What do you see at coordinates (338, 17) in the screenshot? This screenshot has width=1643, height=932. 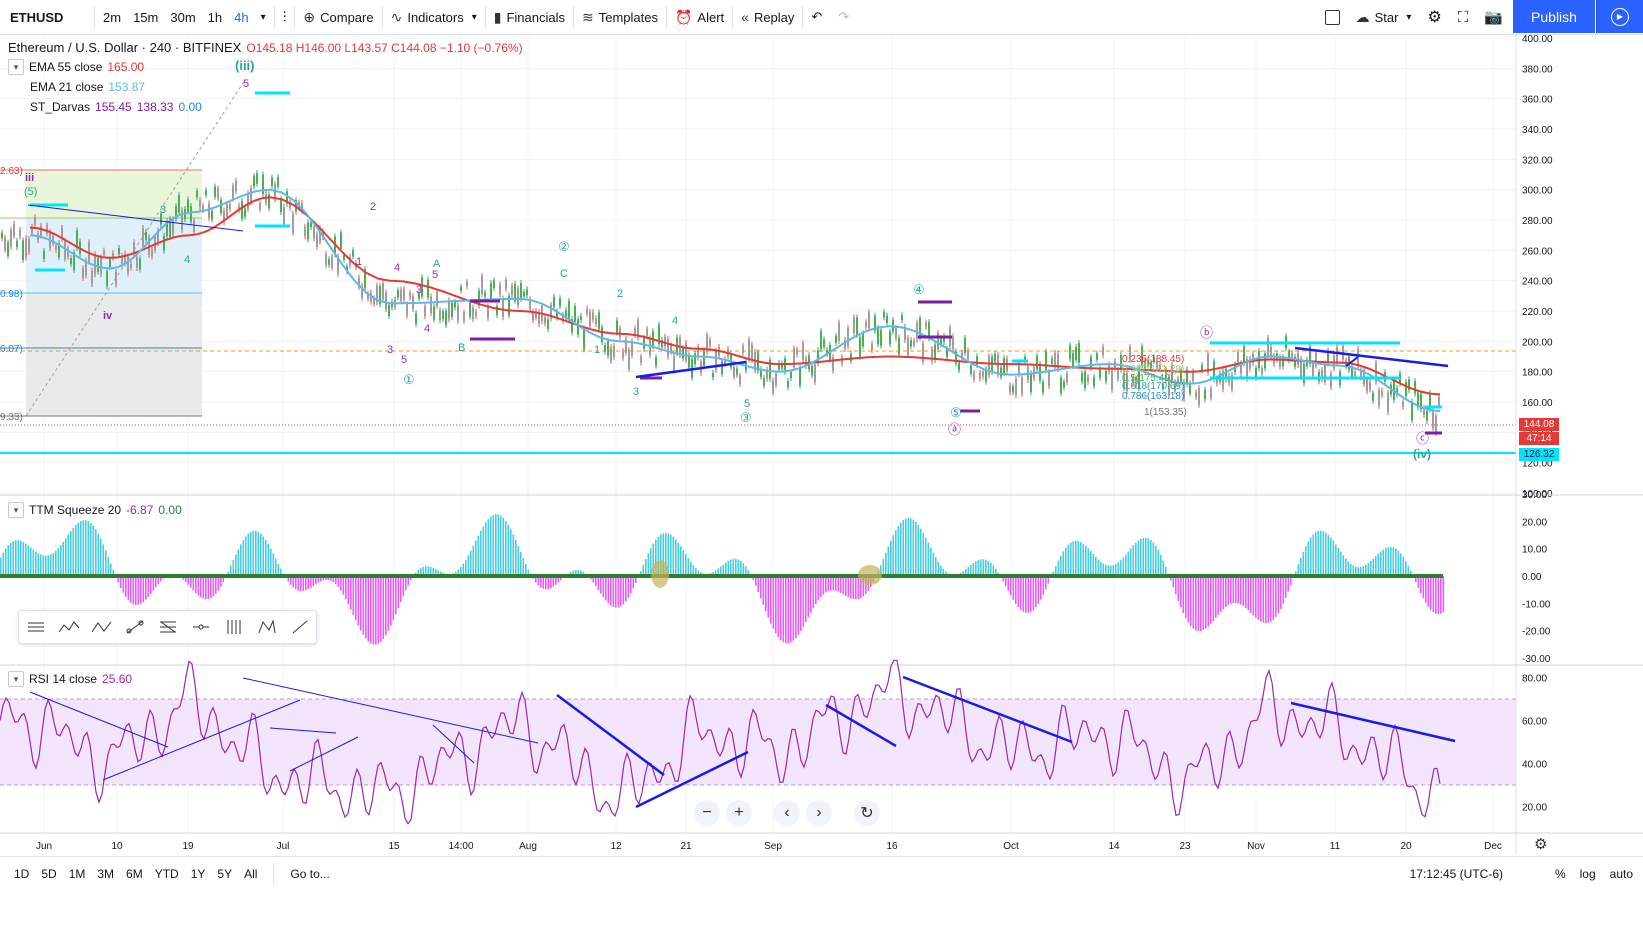 I see `compare-button: ⊕ Compare` at bounding box center [338, 17].